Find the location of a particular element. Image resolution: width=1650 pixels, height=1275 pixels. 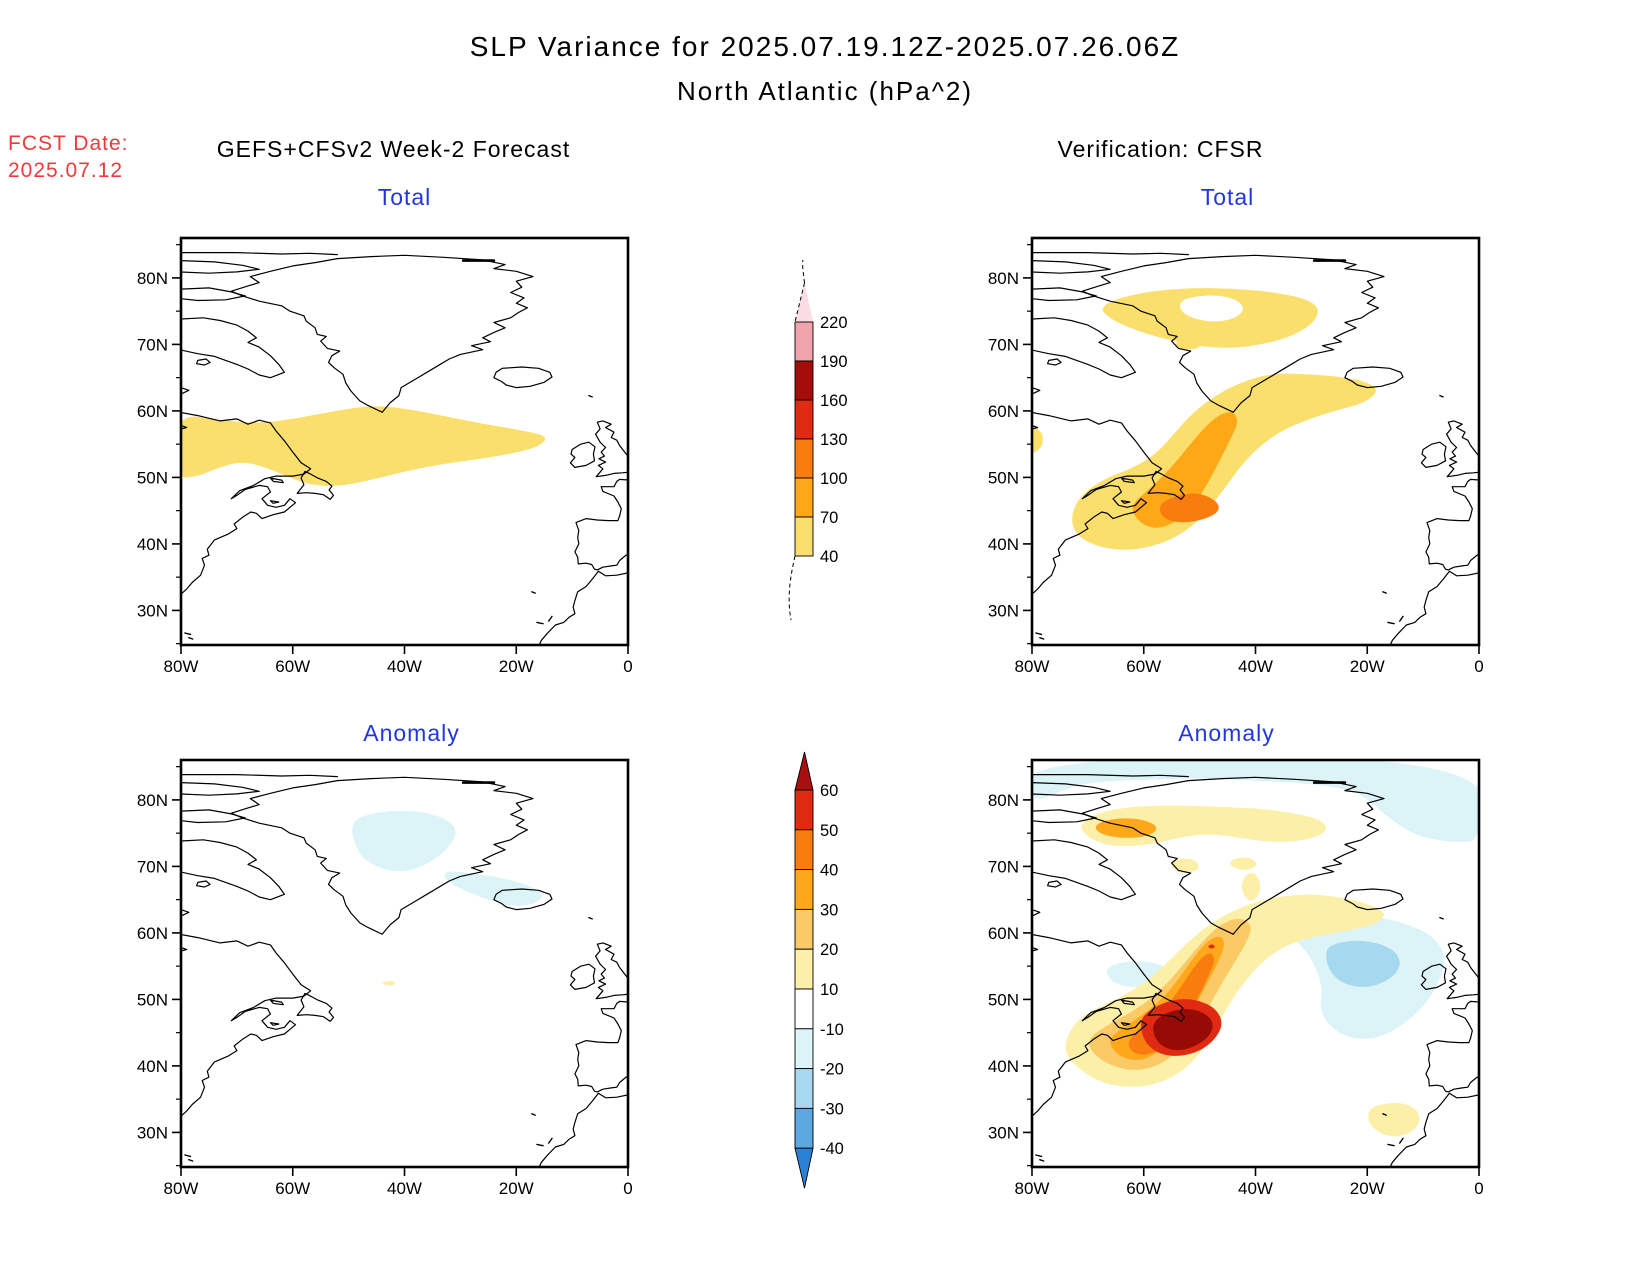

colorbar-tick-label: 40 is located at coordinates (829, 557).